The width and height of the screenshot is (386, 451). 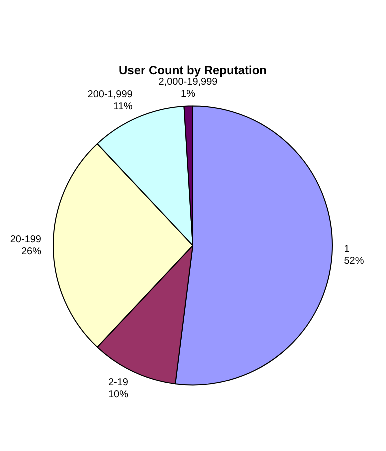 I want to click on data-label: 52%, so click(x=354, y=261).